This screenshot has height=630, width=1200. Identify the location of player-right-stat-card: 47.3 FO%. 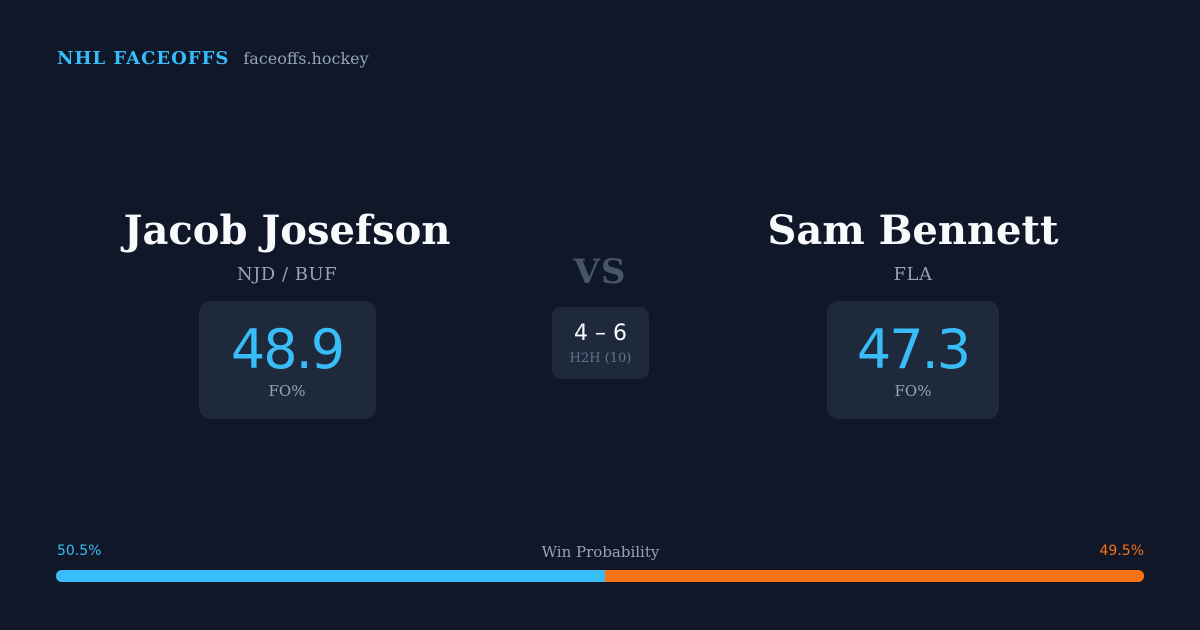
(913, 360).